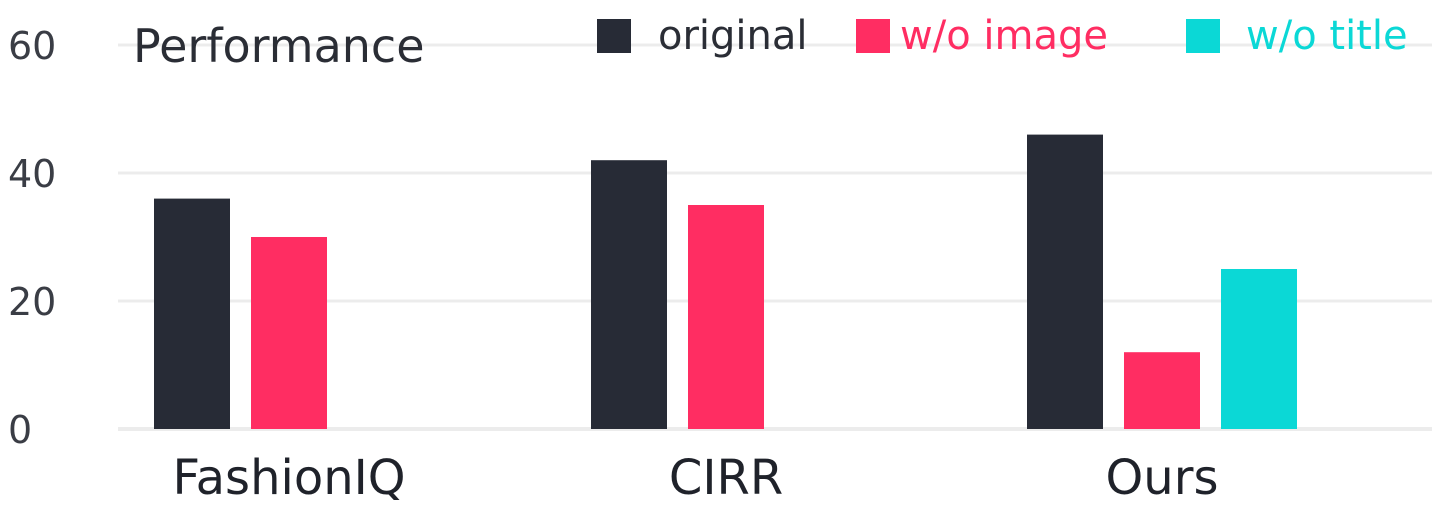 The width and height of the screenshot is (1454, 513). I want to click on y-tick-label: 0, so click(20, 430).